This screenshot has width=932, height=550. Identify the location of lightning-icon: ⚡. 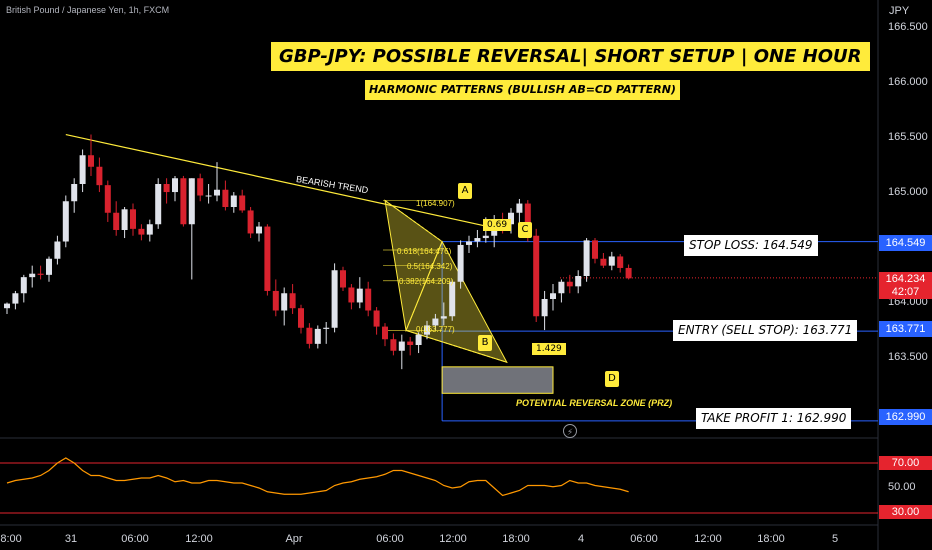
(570, 431).